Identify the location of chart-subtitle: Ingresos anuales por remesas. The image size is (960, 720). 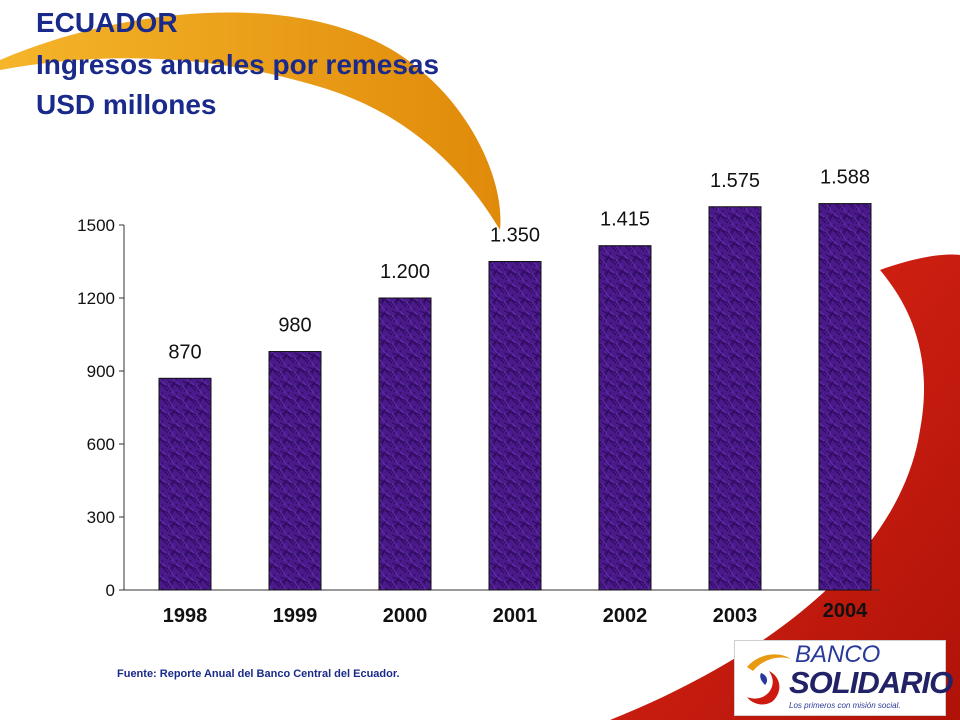
(238, 64).